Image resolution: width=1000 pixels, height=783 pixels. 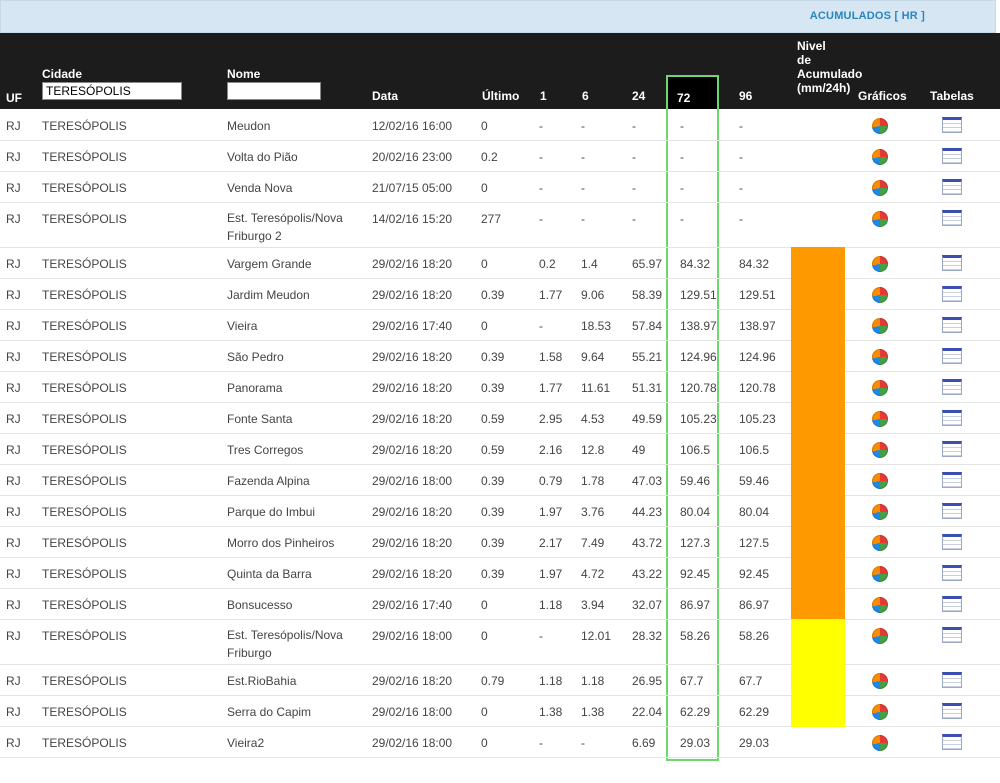 What do you see at coordinates (692, 92) in the screenshot?
I see `header-72h-cell: 72` at bounding box center [692, 92].